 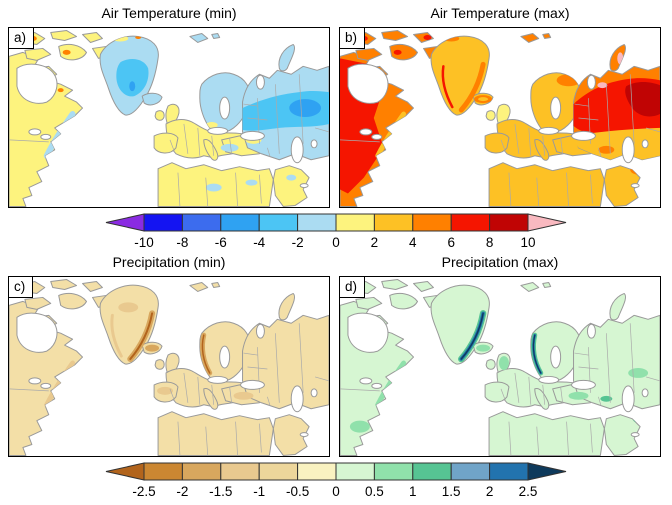 I want to click on temperature-tick-label: -10, so click(x=144, y=242).